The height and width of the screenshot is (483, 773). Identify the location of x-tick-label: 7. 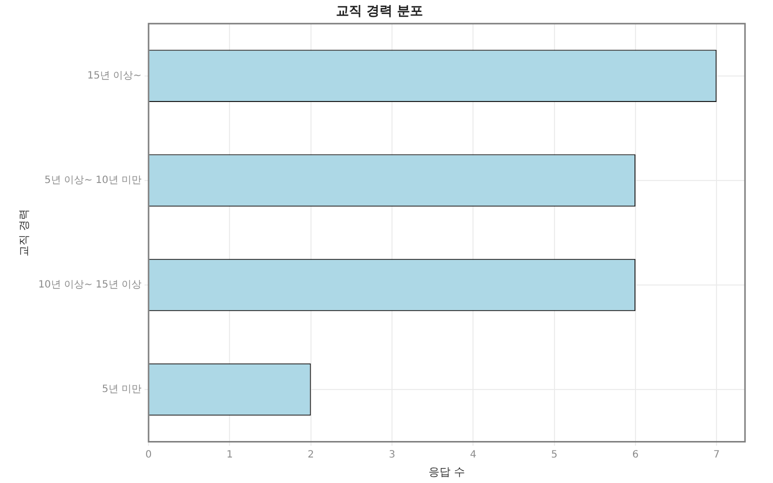
(716, 454).